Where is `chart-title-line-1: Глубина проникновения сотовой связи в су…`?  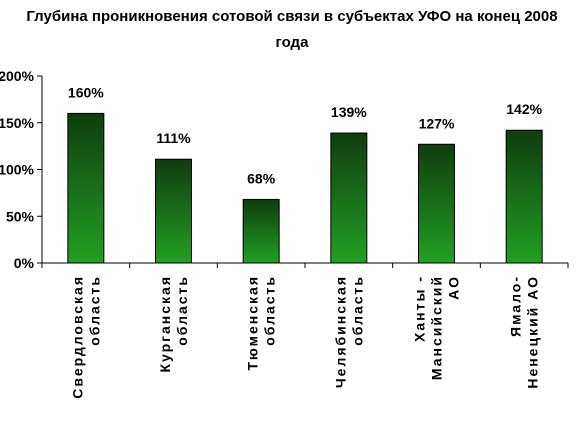 chart-title-line-1: Глубина проникновения сотовой связи в су… is located at coordinates (291, 16).